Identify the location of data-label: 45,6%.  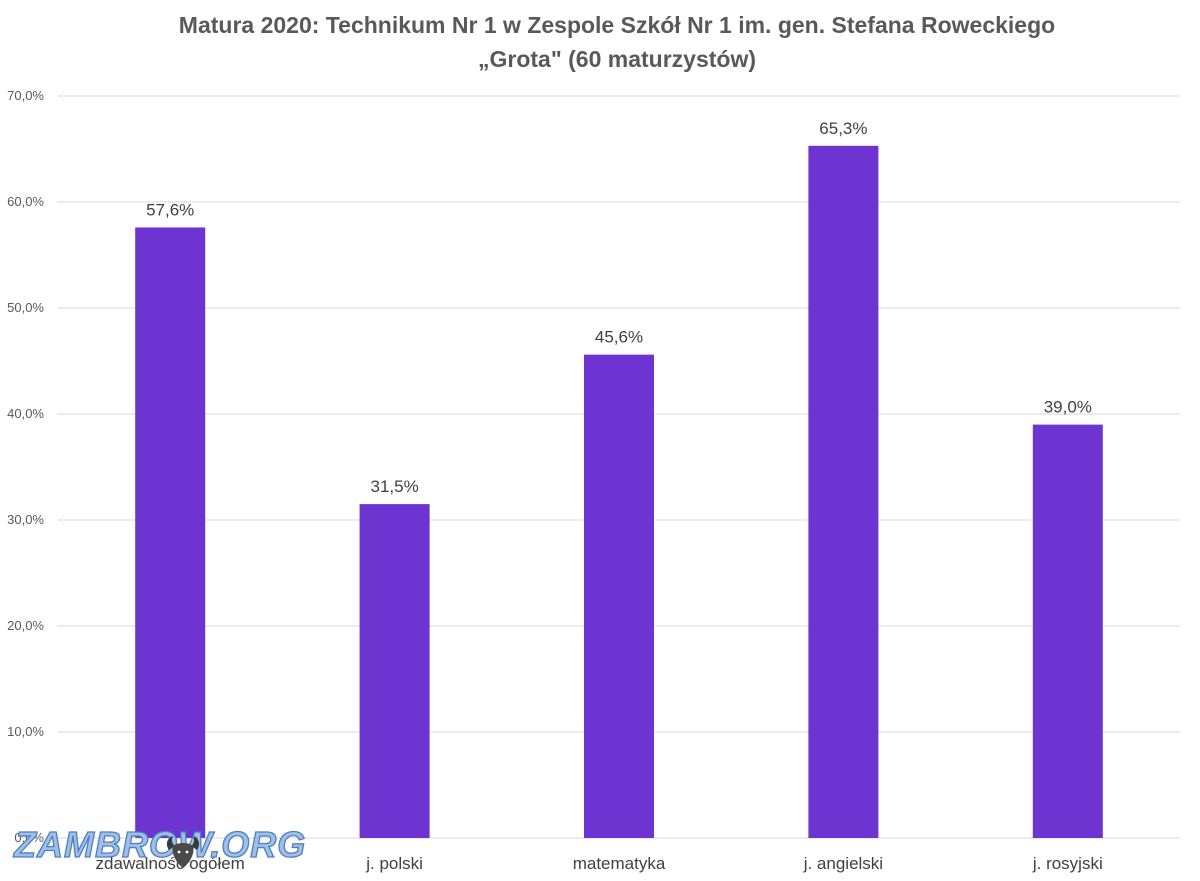
(619, 337).